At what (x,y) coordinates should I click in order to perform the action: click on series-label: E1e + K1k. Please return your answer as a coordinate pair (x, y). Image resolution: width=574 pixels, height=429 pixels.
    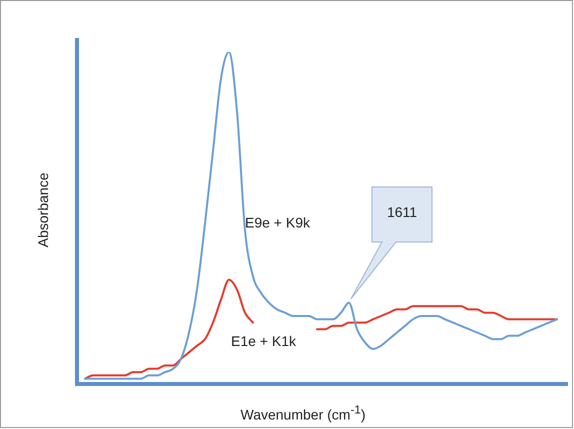
    Looking at the image, I should click on (264, 340).